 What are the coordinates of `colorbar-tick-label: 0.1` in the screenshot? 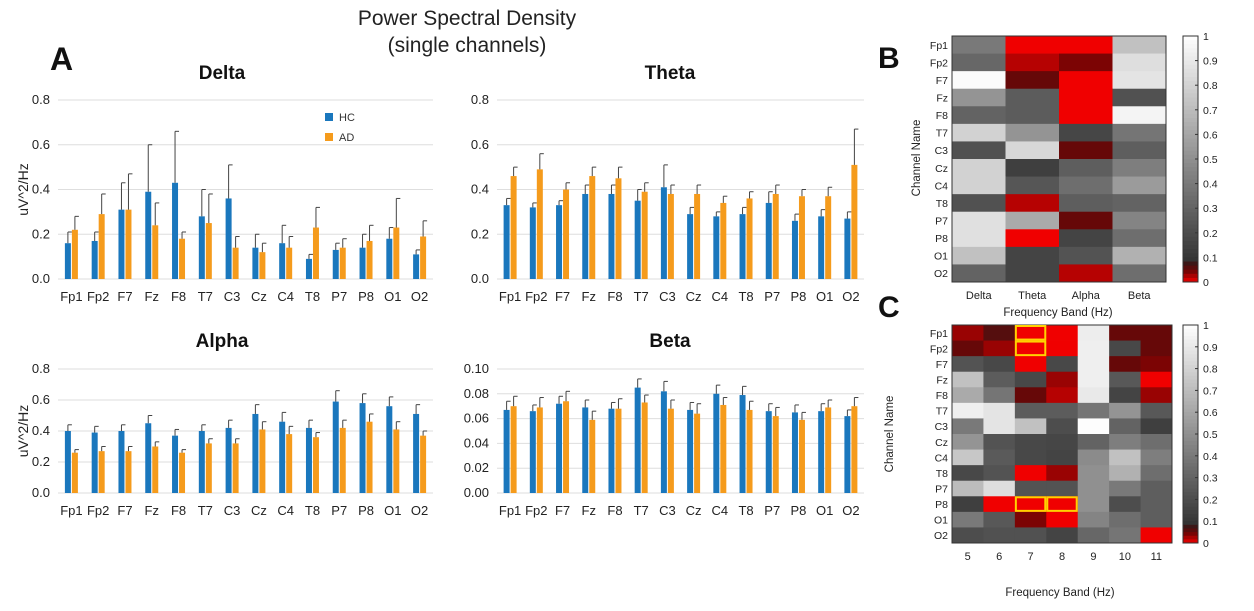 It's located at (1210, 258).